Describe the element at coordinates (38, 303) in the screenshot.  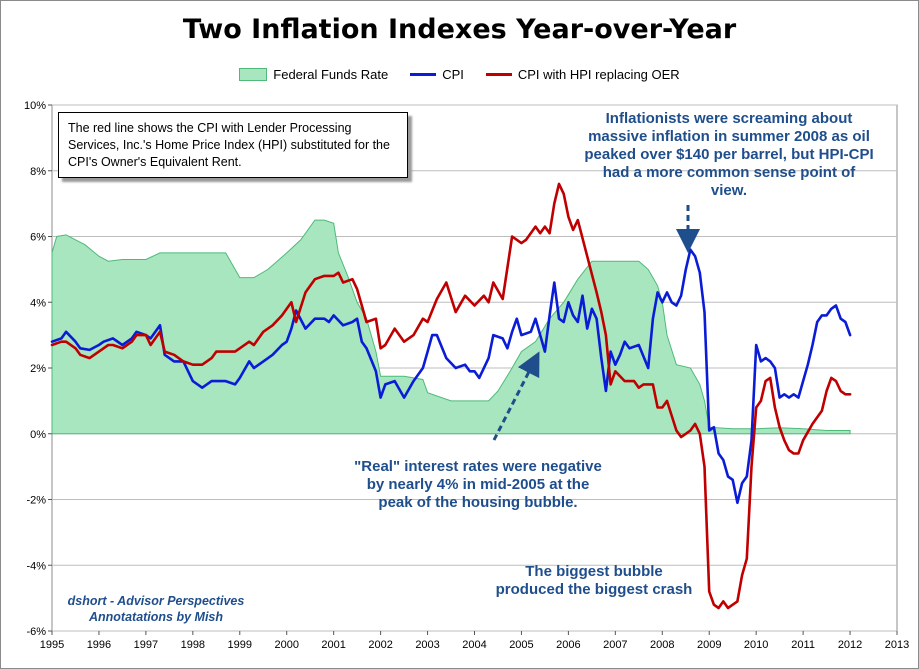
I see `y-tick-label: 4%` at that location.